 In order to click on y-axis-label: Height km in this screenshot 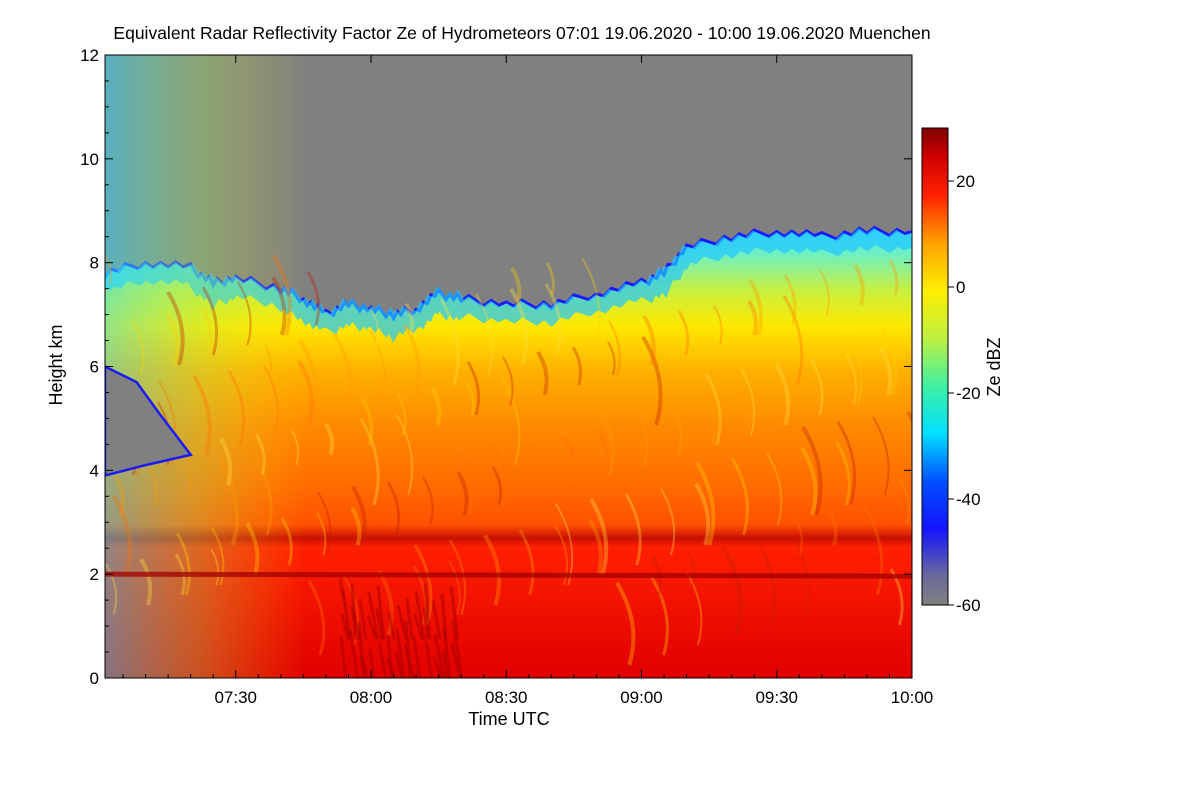, I will do `click(56, 364)`.